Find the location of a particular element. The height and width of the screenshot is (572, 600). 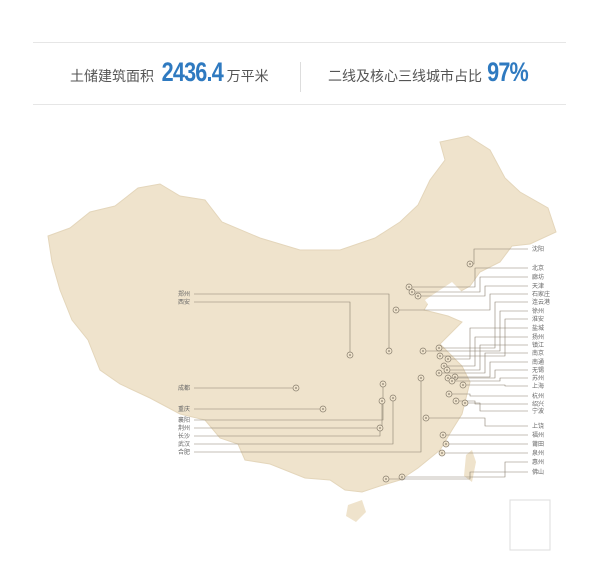

city-label: 绍兴 is located at coordinates (538, 404).